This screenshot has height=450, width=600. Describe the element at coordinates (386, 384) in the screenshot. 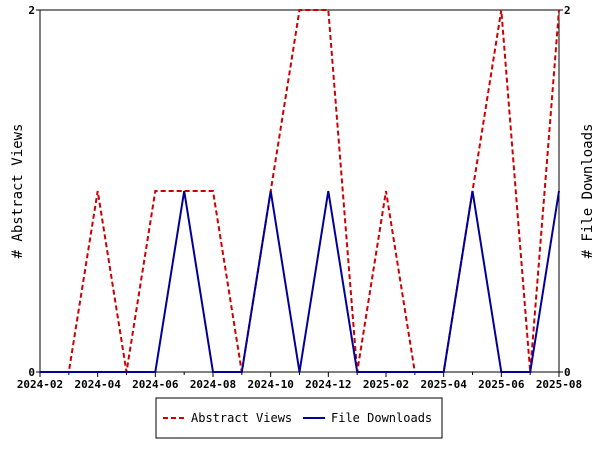

I see `x-tick-label: 2025-02` at that location.